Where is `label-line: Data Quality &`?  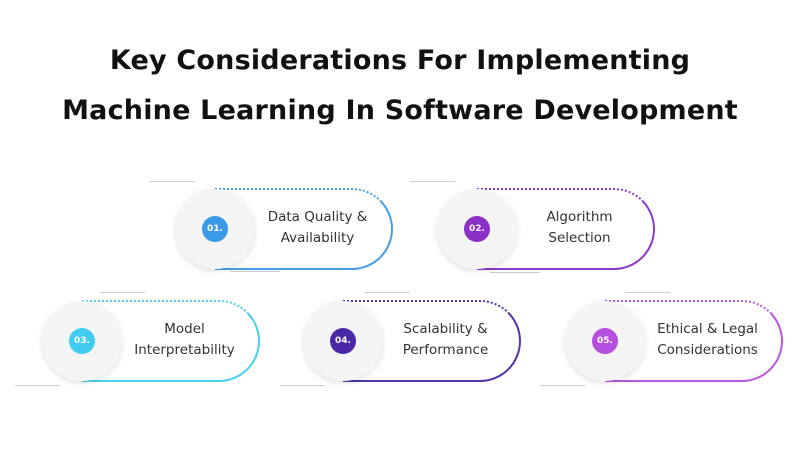
label-line: Data Quality & is located at coordinates (317, 217).